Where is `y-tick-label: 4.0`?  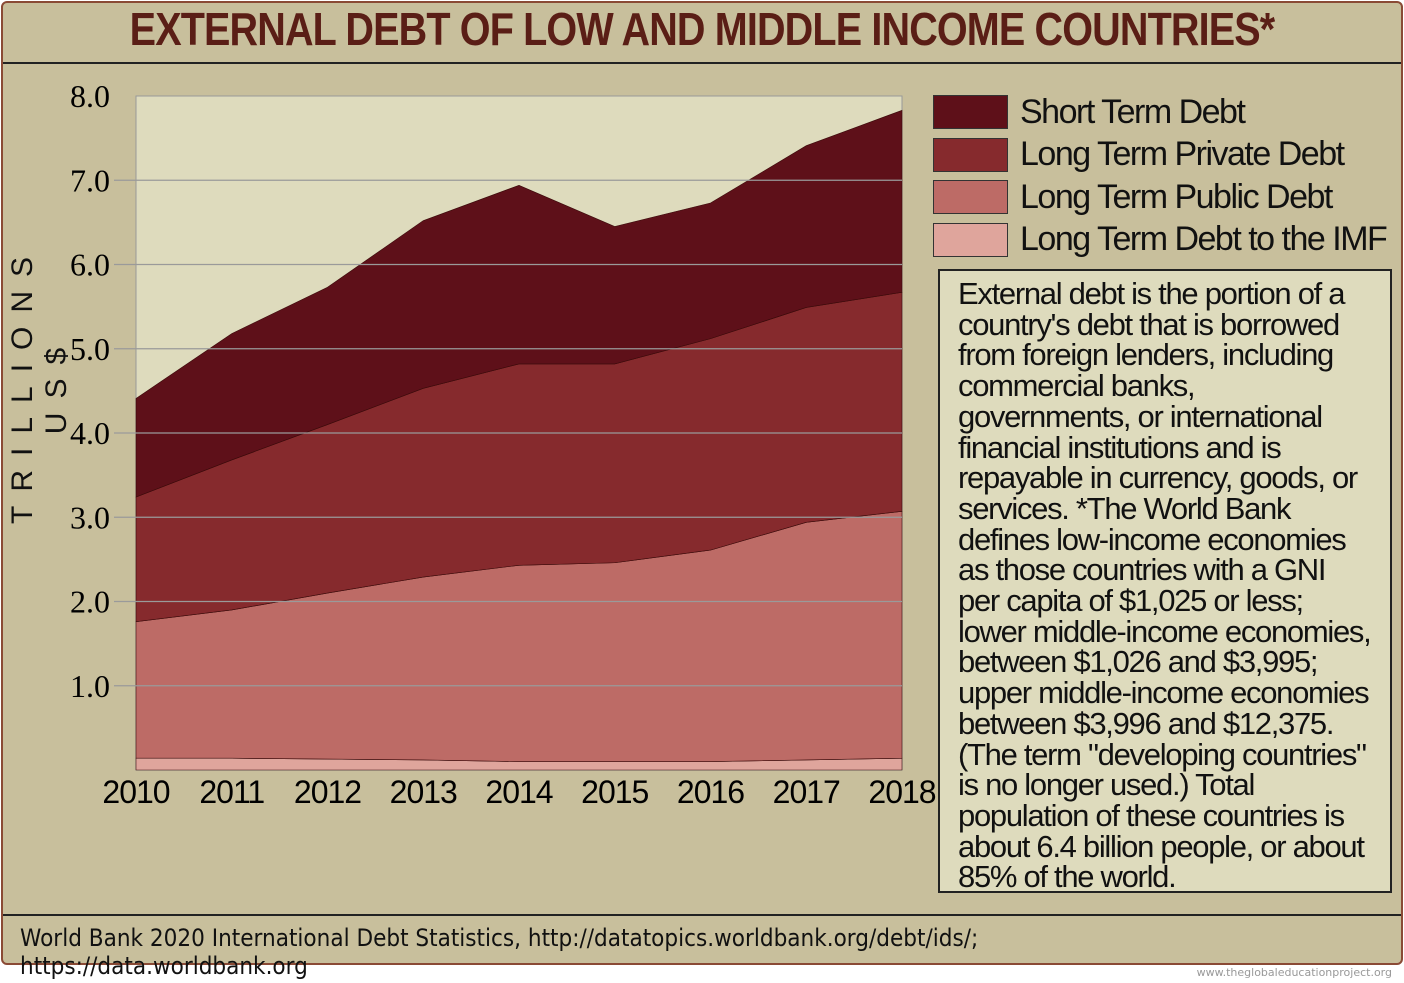 y-tick-label: 4.0 is located at coordinates (90, 433).